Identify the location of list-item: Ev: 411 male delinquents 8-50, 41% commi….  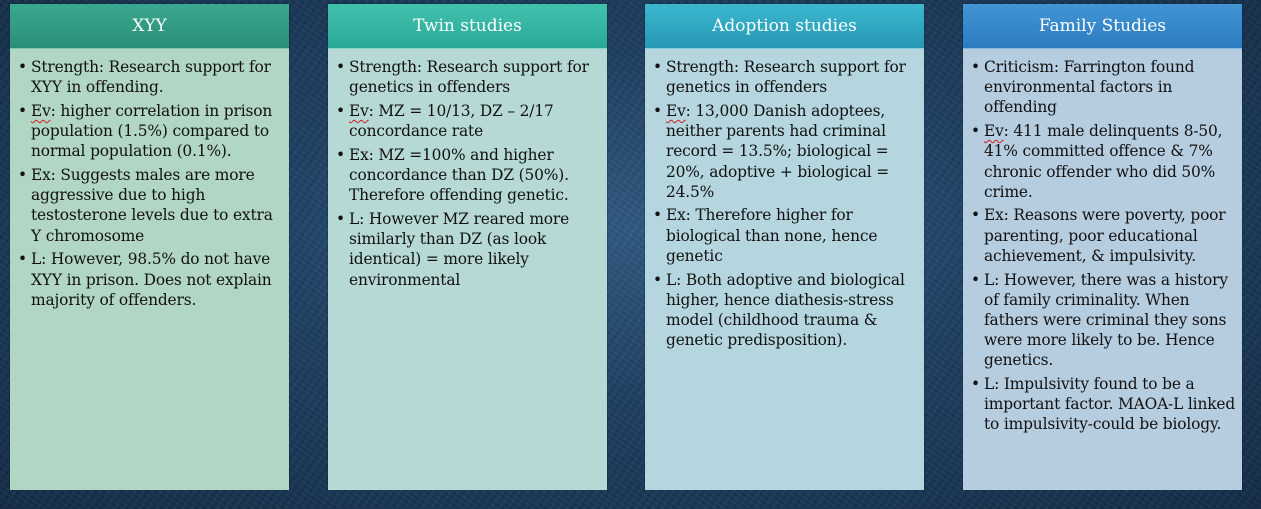
(1103, 161).